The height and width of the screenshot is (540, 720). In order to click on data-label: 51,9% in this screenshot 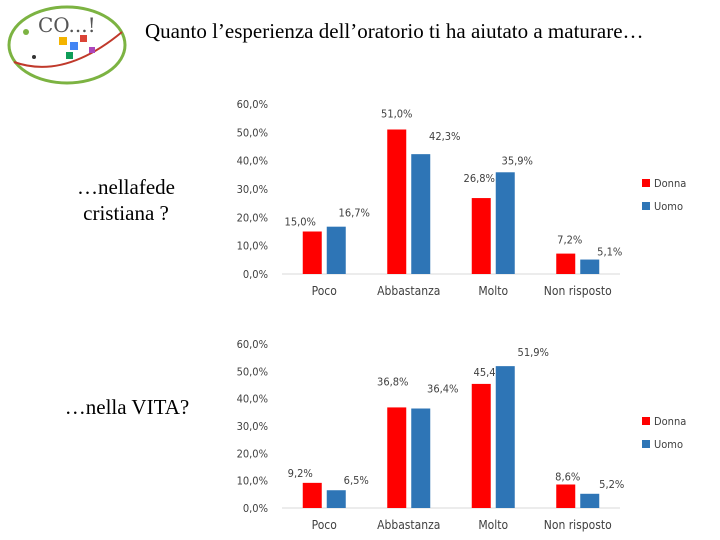, I will do `click(533, 352)`.